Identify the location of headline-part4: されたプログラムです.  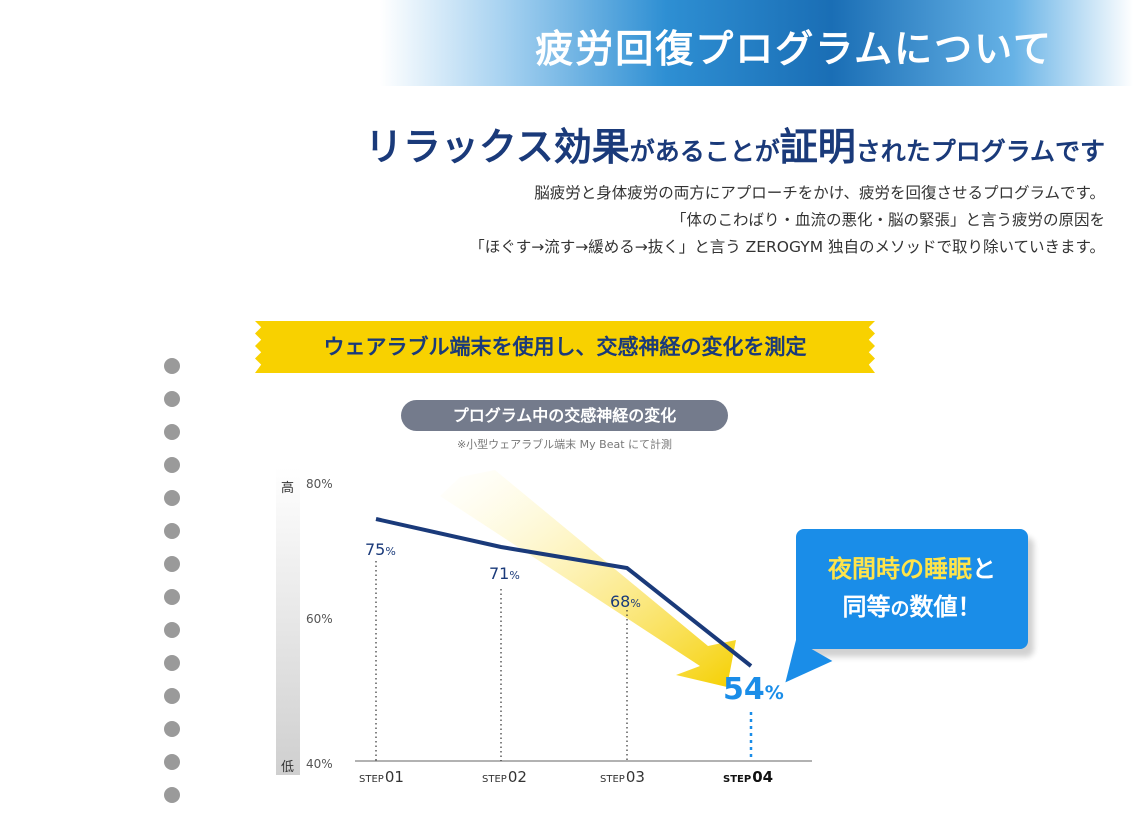
(980, 151).